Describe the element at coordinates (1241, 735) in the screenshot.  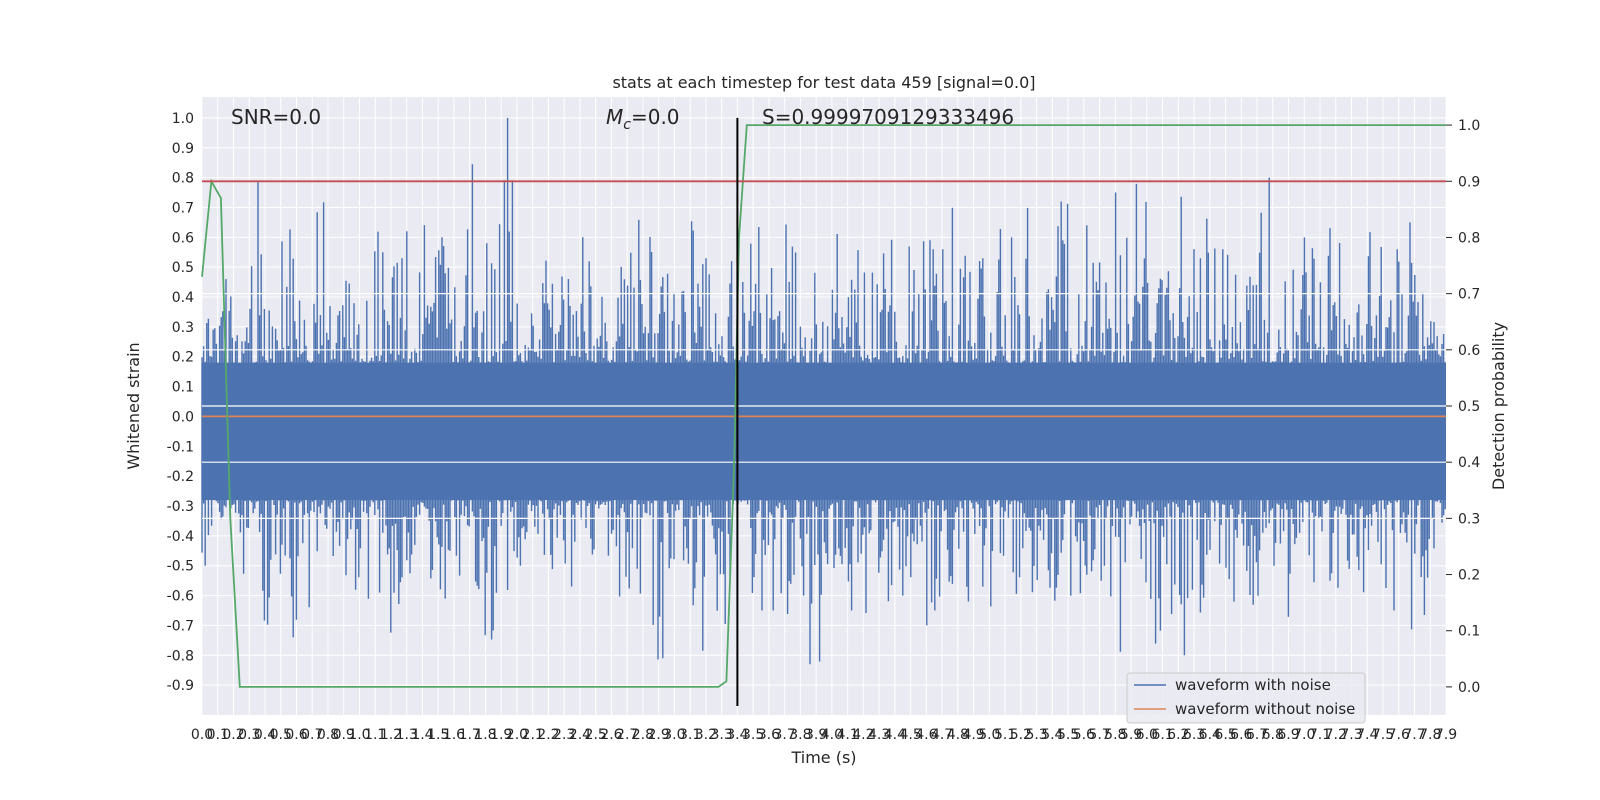
I see `x-tick-label: 6.6` at that location.